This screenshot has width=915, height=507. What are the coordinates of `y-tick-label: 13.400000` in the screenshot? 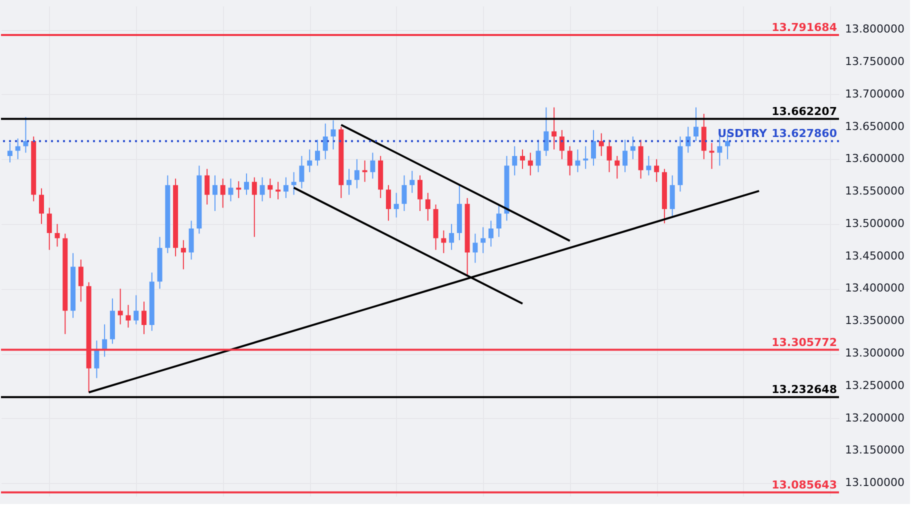 It's located at (874, 288).